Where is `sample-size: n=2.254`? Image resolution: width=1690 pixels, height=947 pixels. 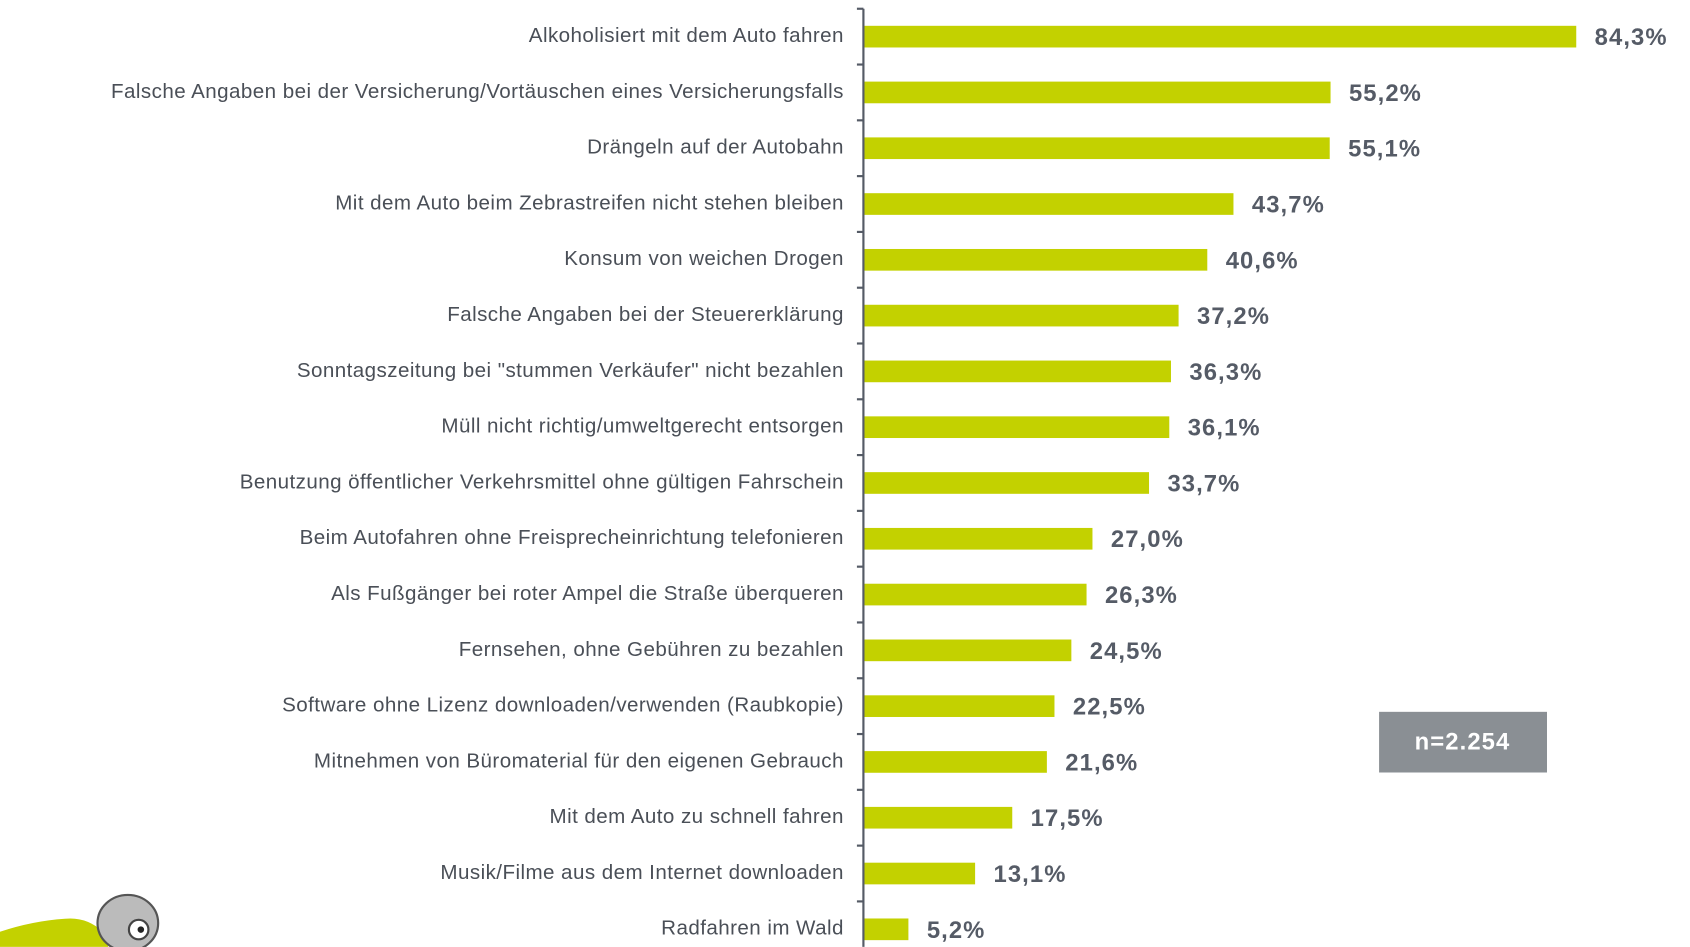
sample-size: n=2.254 is located at coordinates (1463, 742).